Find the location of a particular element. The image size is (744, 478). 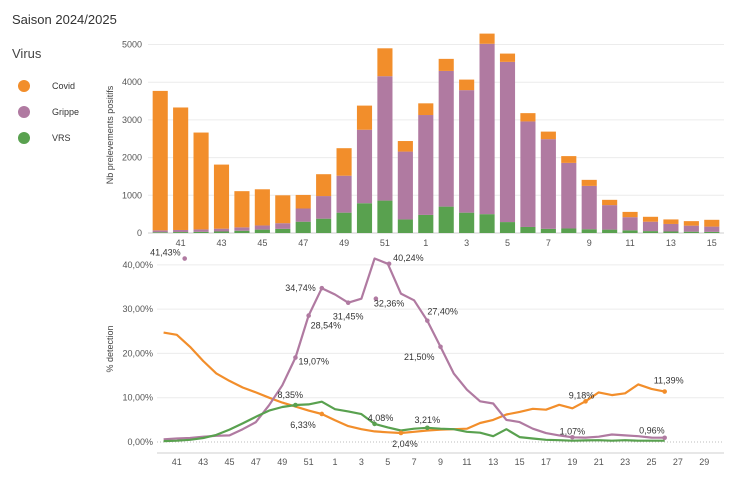

bar-xtick-label: 5 is located at coordinates (507, 243).